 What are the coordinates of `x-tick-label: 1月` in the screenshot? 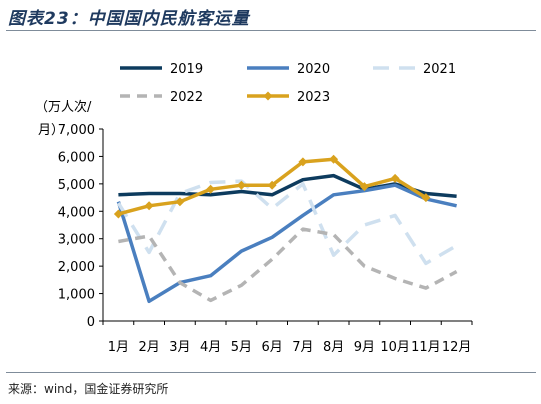 It's located at (118, 347).